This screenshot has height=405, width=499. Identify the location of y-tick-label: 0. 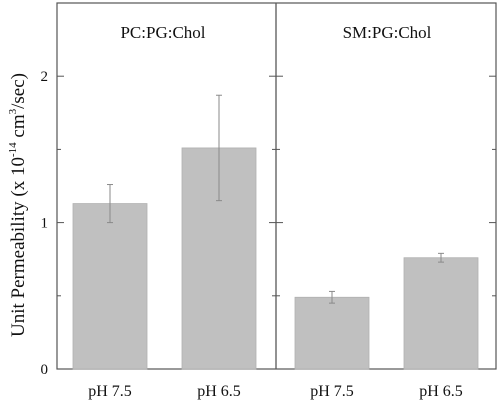
(45, 370).